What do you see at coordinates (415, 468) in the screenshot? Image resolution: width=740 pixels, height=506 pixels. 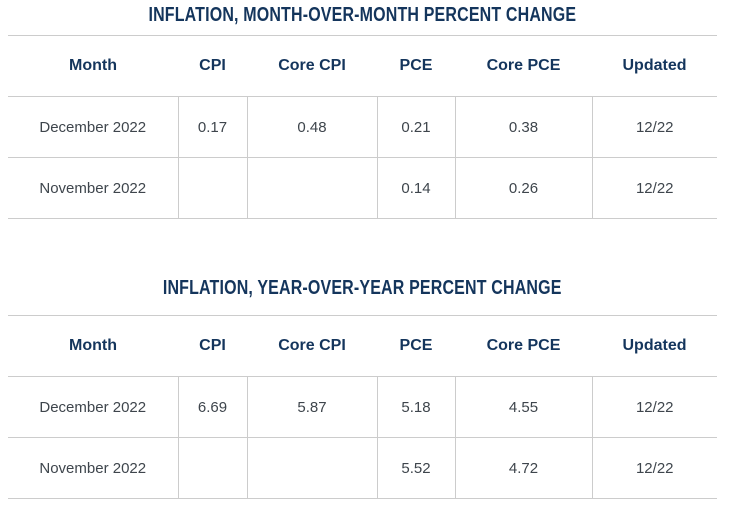 I see `value-cell: 5.52` at bounding box center [415, 468].